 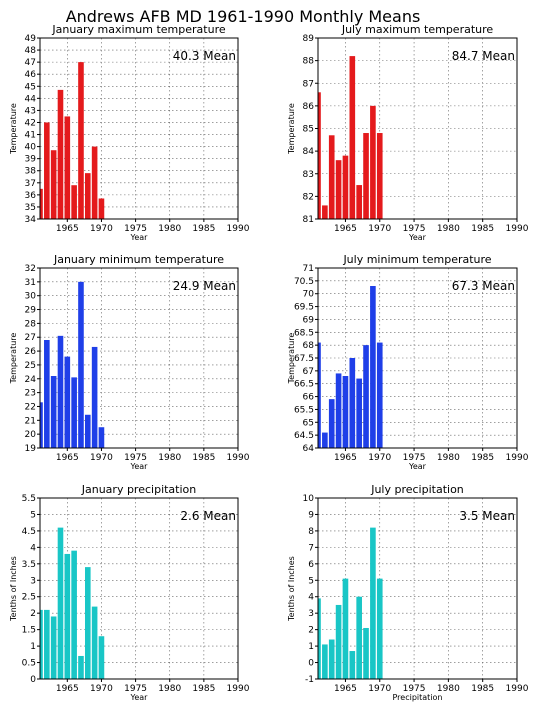 What do you see at coordinates (243, 16) in the screenshot?
I see `figure-title: Andrews AFB MD 1961-1990 Monthly Means` at bounding box center [243, 16].